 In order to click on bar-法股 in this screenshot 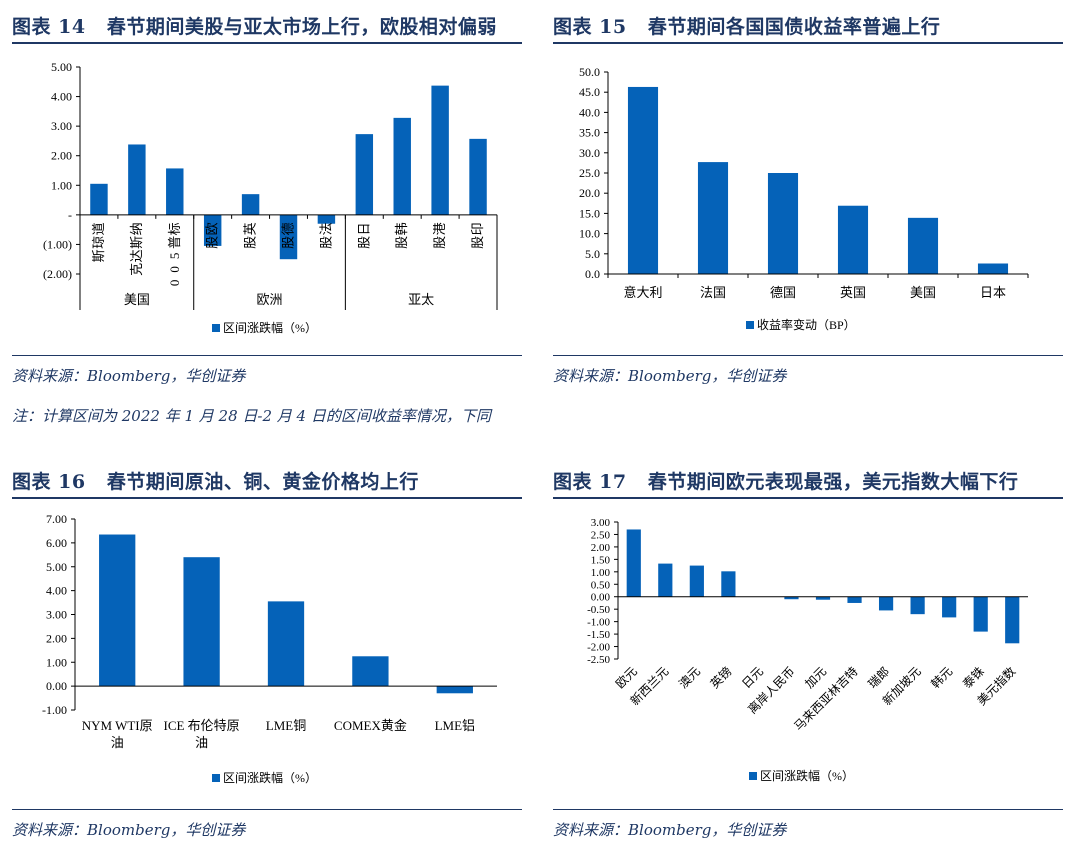, I will do `click(326, 219)`.